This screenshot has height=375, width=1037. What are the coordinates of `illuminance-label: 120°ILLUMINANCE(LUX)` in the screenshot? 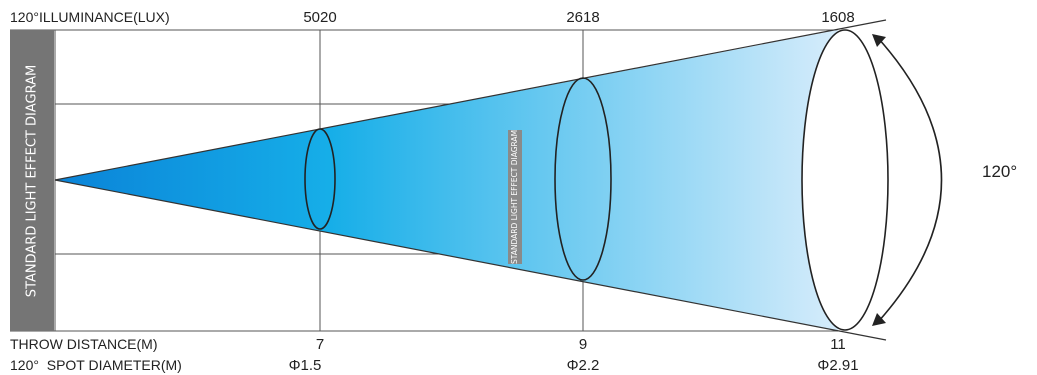 It's located at (90, 17).